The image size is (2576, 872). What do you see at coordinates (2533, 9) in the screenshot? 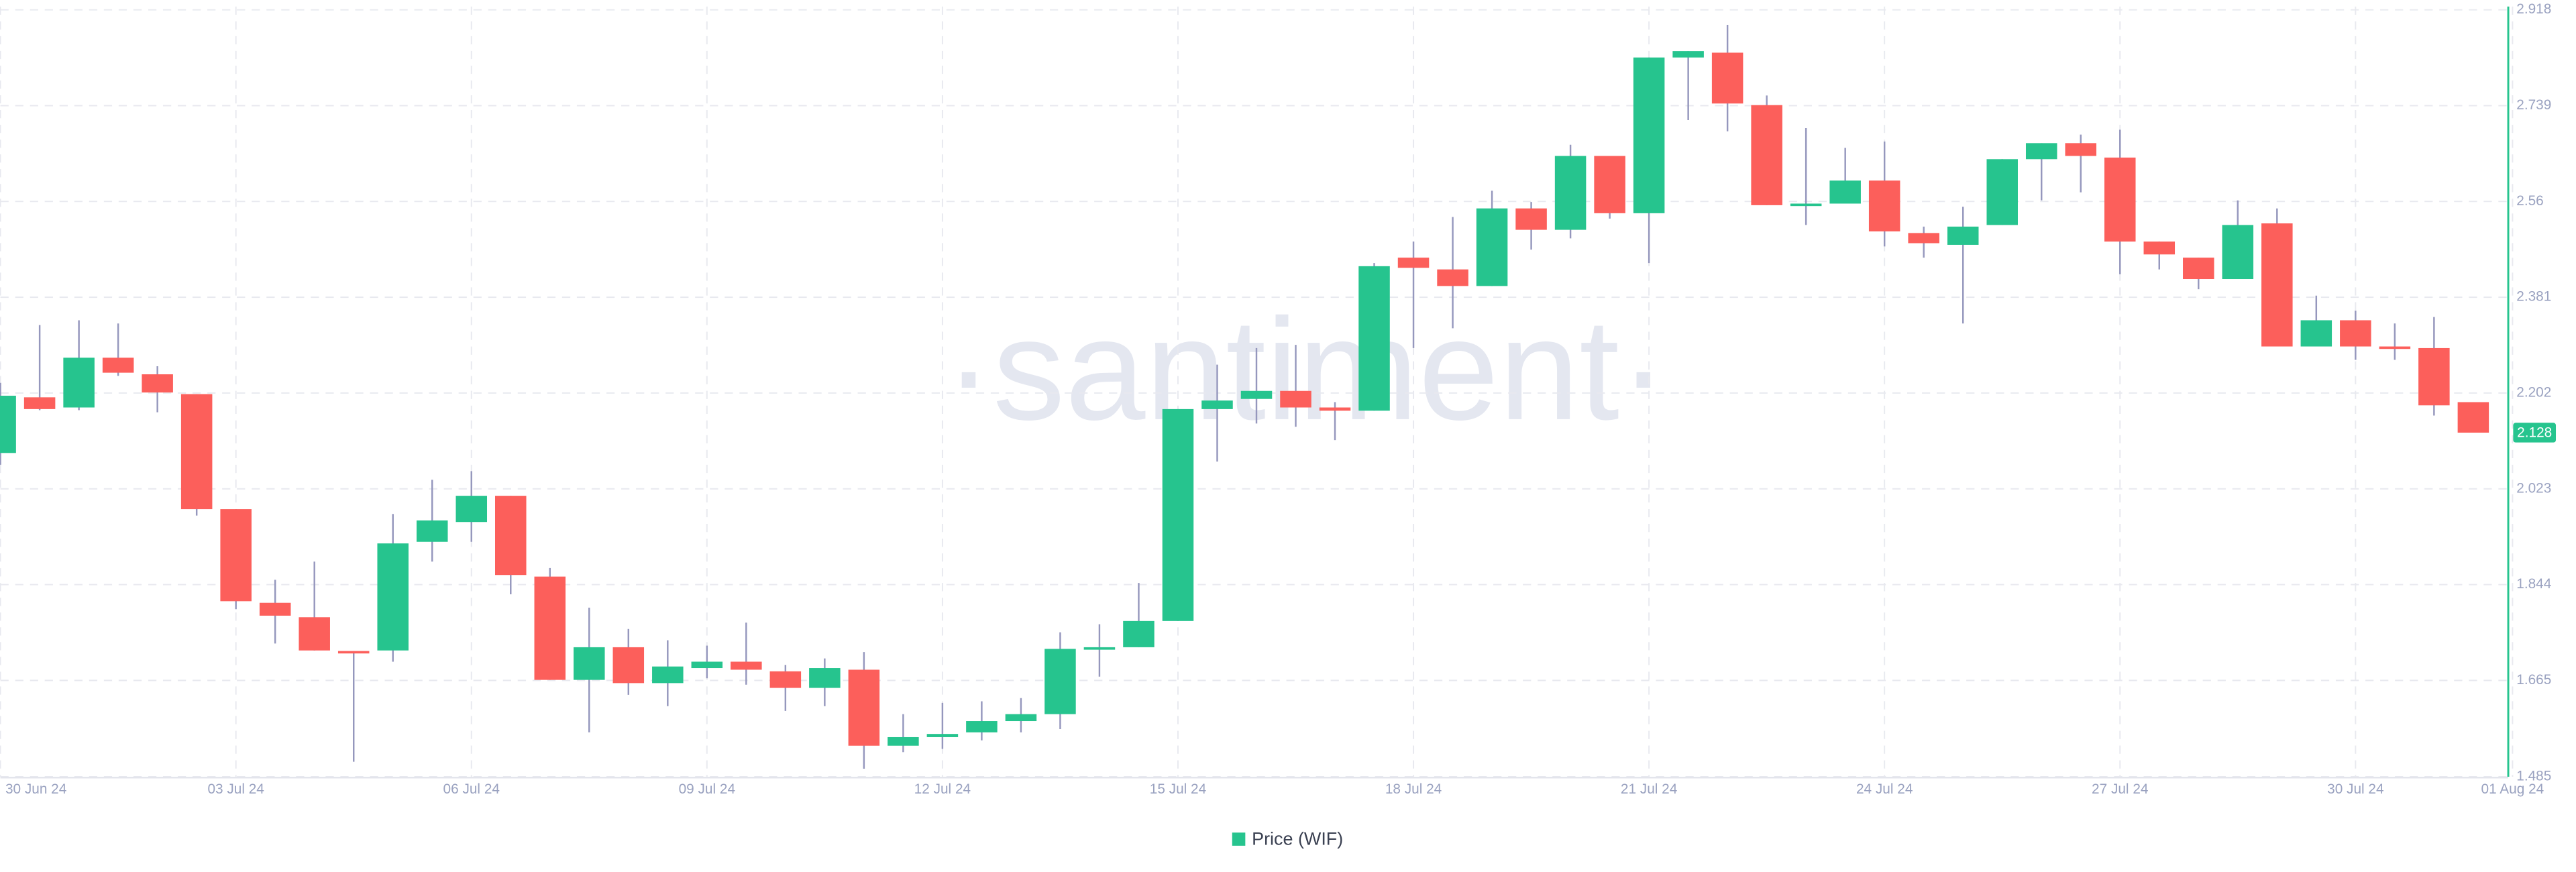
I see `y-tick-label: 2.918` at bounding box center [2533, 9].